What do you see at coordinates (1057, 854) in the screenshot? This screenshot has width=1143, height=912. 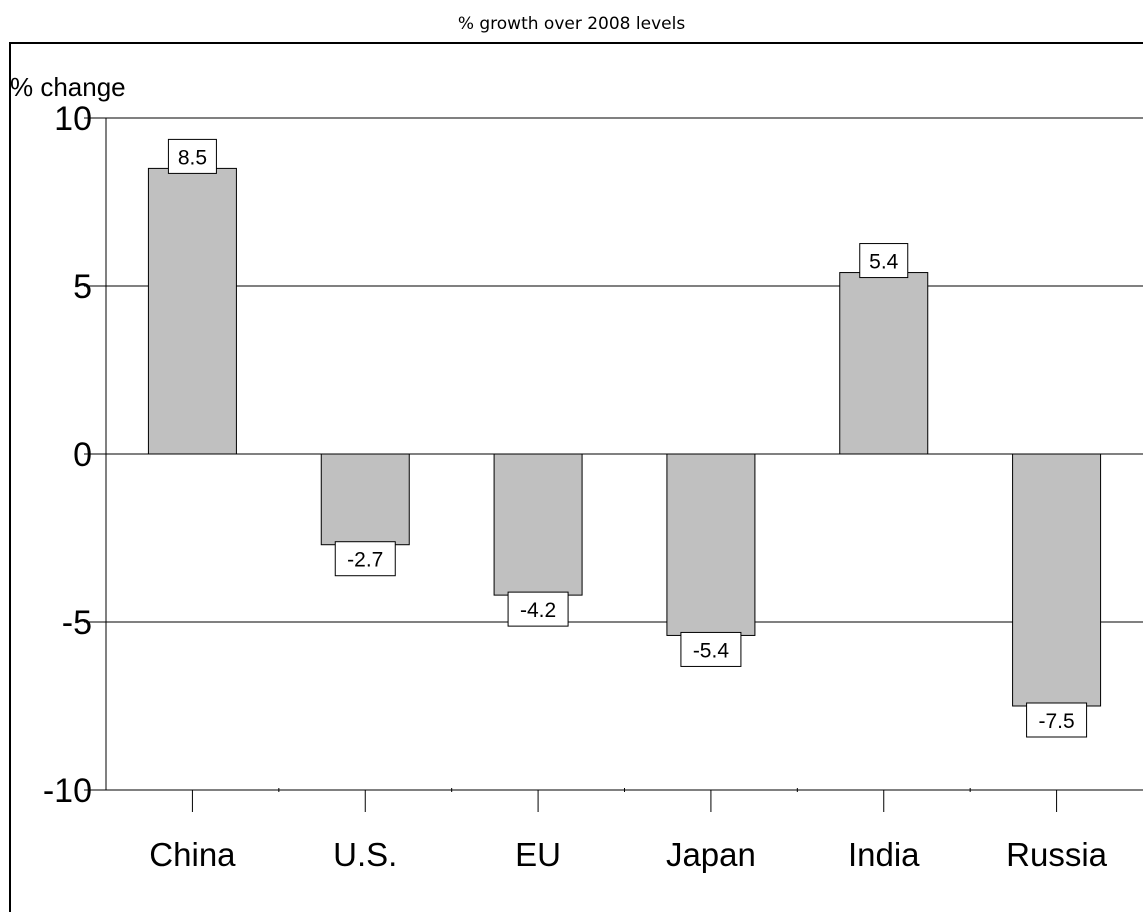 I see `x-tick-label: Russia` at bounding box center [1057, 854].